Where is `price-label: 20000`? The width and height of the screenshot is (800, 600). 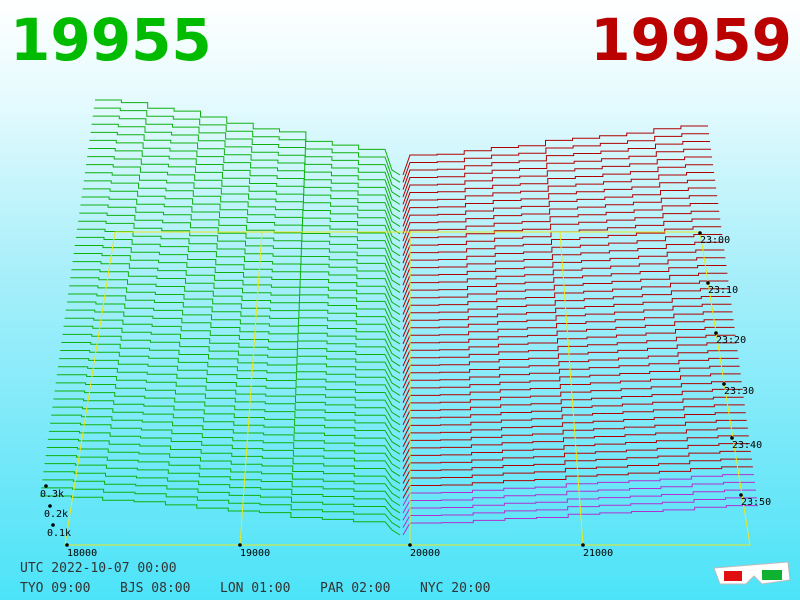
price-label: 20000 is located at coordinates (425, 553).